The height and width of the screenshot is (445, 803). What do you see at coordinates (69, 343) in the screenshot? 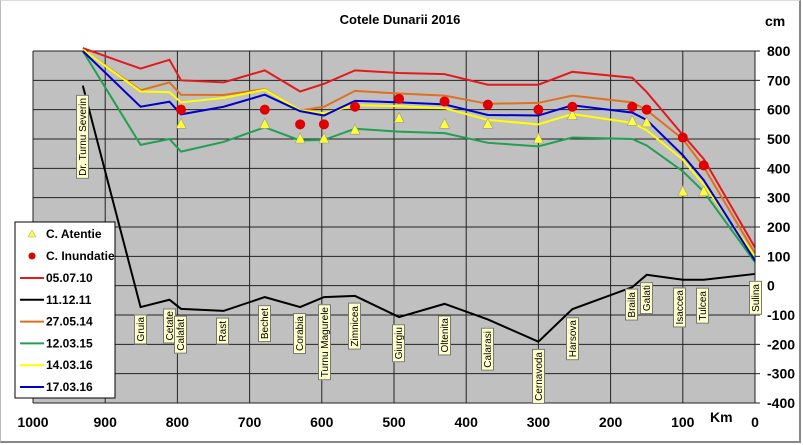
I see `legend-label: 12.03.15` at bounding box center [69, 343].